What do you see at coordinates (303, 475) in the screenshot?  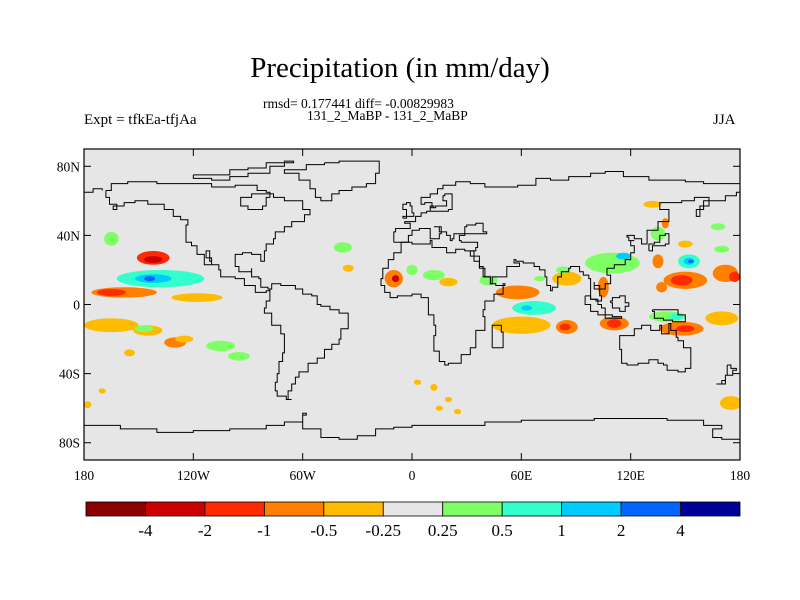 I see `x-tick-label: 60W` at bounding box center [303, 475].